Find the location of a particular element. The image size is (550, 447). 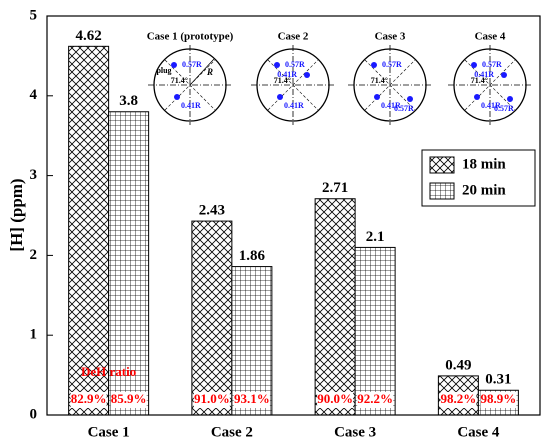

ratio-label: 92.2% is located at coordinates (375, 398).